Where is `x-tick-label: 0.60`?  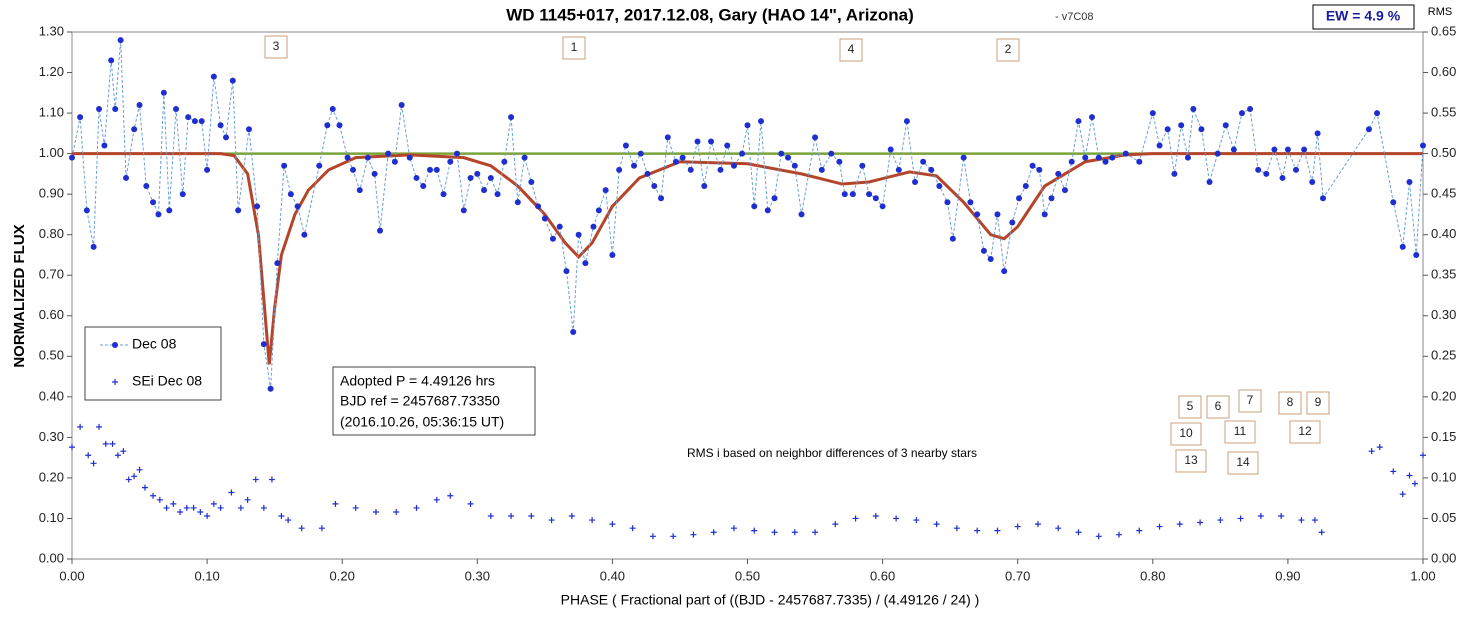
x-tick-label: 0.60 is located at coordinates (882, 575).